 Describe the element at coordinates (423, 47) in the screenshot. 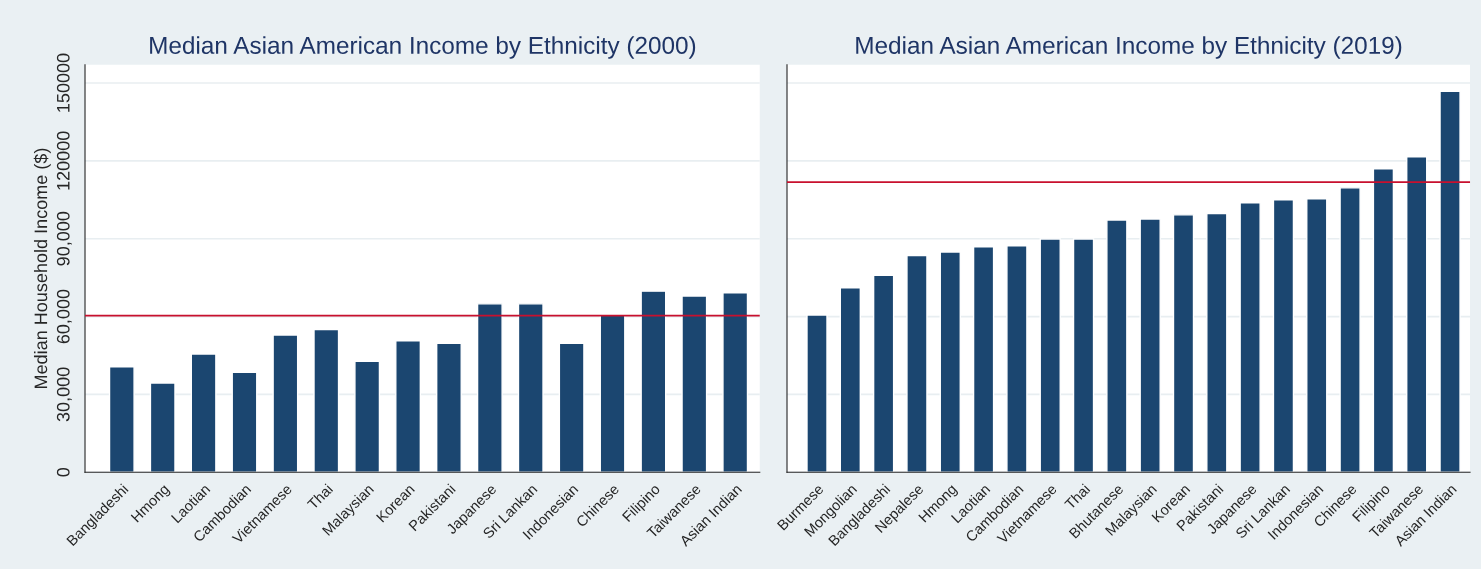

I see `chart-title: Median Asian American Income by Ethnicity (2000)` at that location.